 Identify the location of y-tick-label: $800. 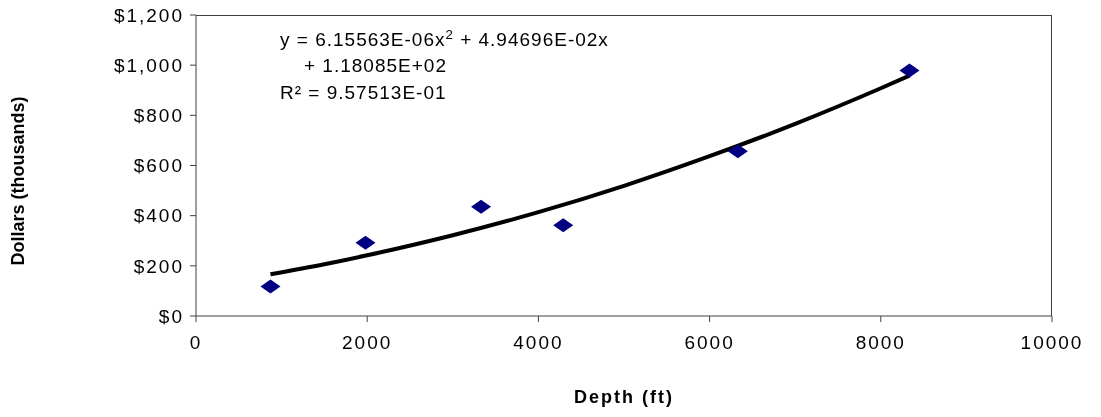
(158, 116).